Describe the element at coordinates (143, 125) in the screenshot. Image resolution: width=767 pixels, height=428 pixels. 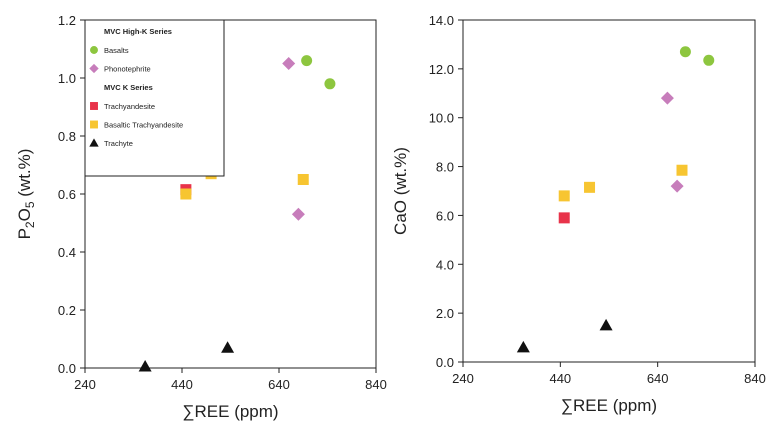
I see `legend-entry-label: Basaltic Trachyandesite` at that location.